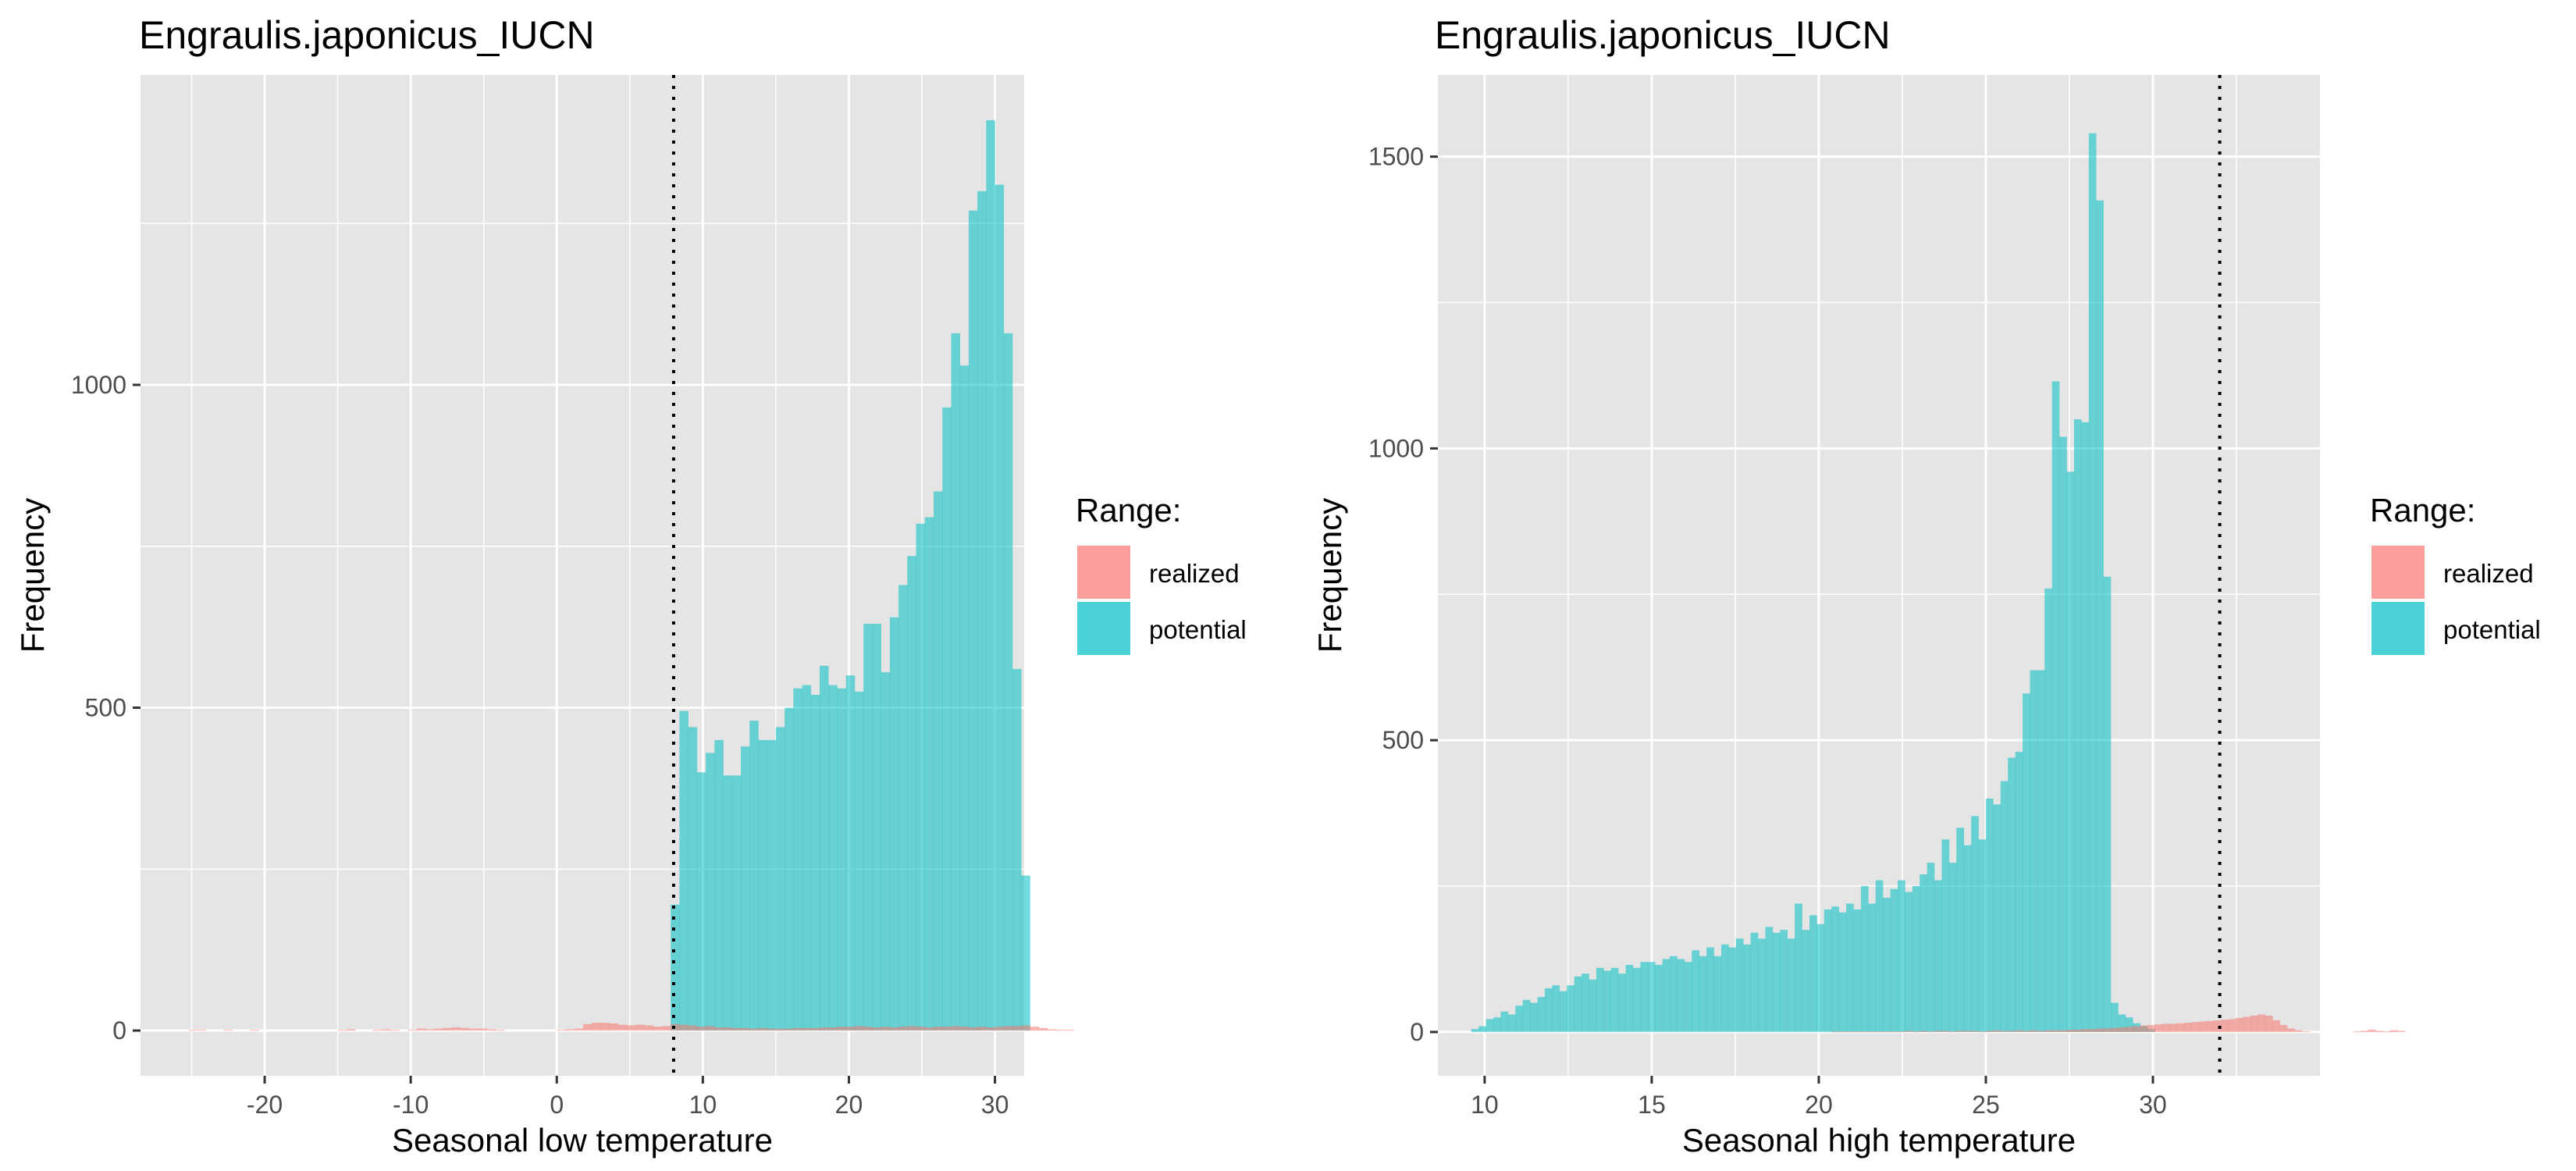 This screenshot has height=1171, width=2576. I want to click on right-y-tick-label: 1000, so click(1396, 448).